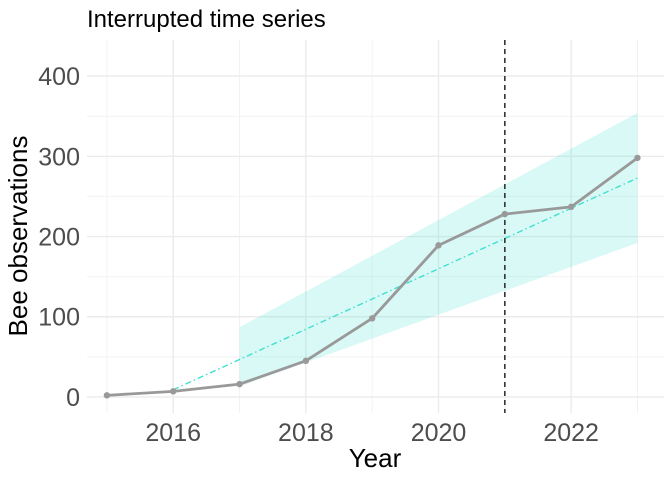  I want to click on x-tick-label: 2018, so click(306, 433).